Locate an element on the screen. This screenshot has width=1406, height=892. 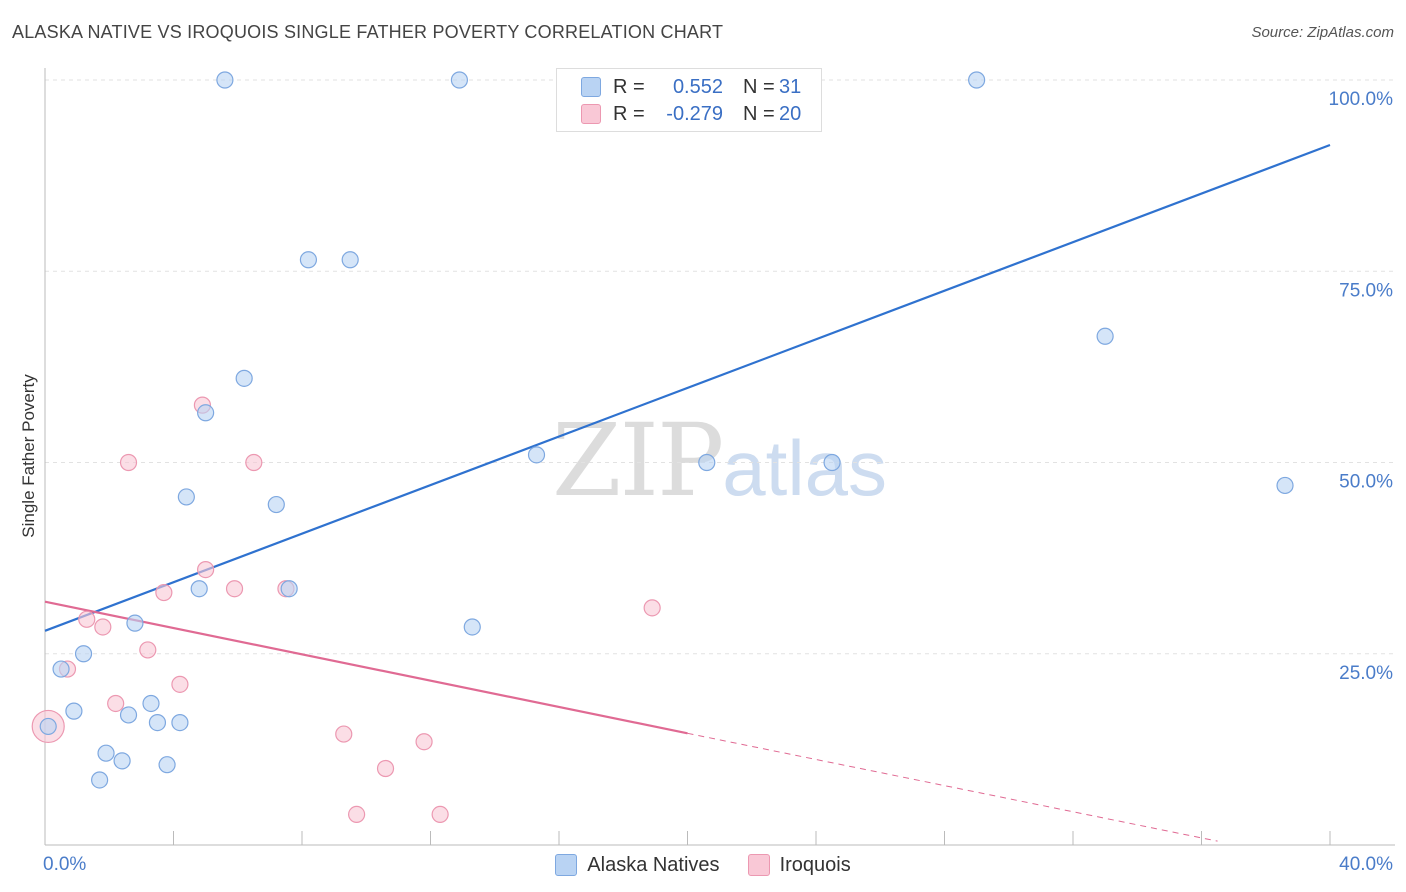
series-legend: Alaska Natives Iroquois is located at coordinates (703, 865).